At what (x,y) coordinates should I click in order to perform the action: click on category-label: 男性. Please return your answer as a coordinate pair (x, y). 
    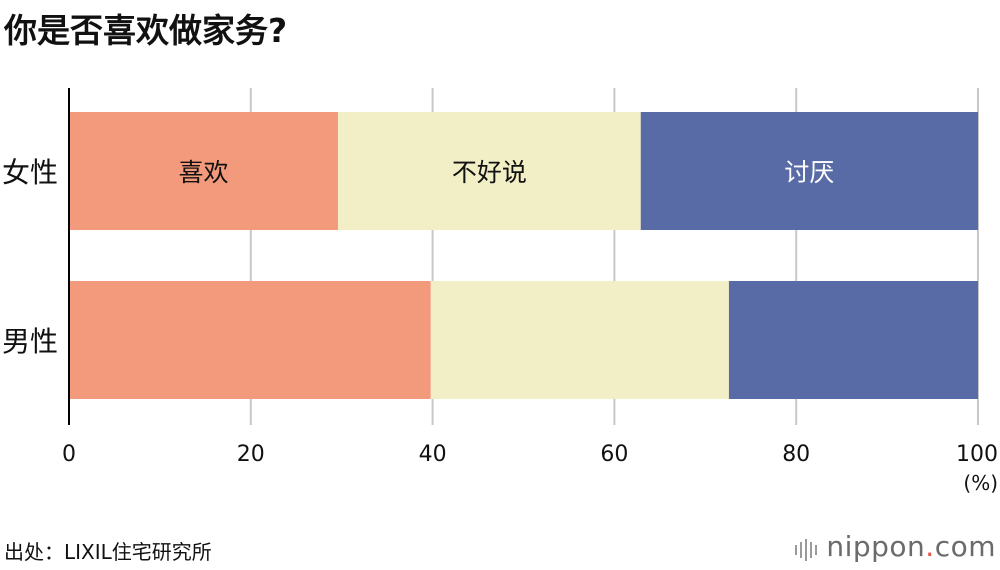
    Looking at the image, I should click on (30, 341).